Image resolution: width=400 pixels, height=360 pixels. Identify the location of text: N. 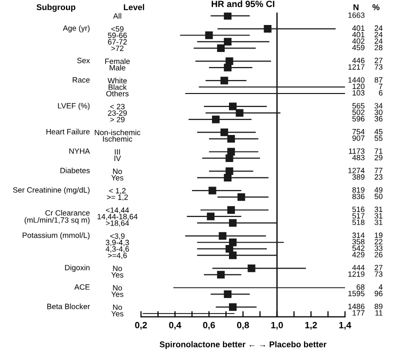
(356, 7).